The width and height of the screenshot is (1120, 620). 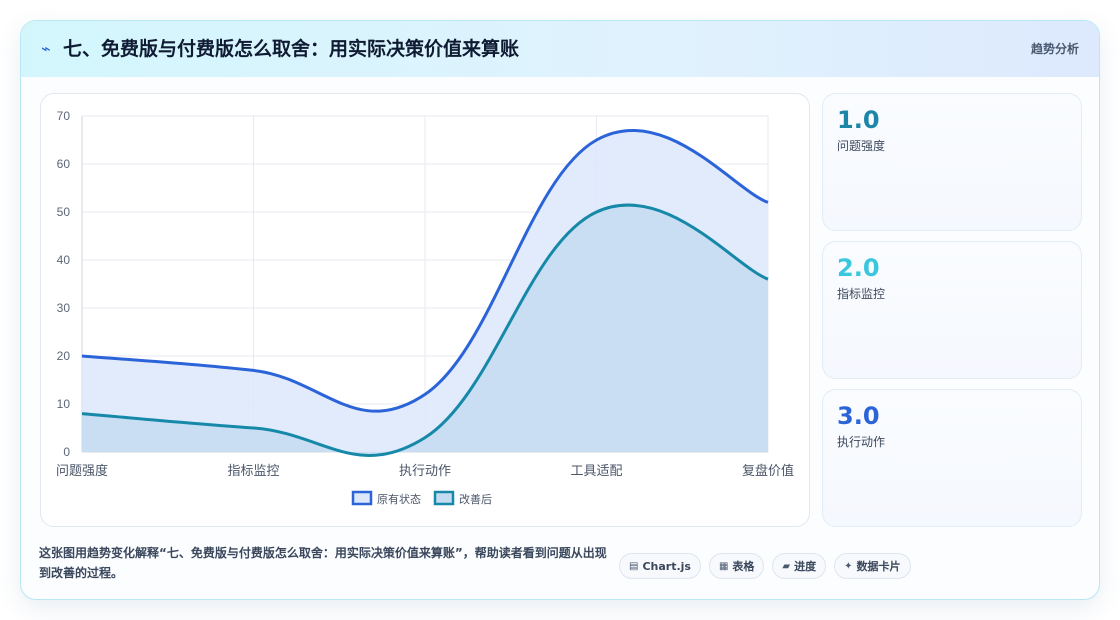 I want to click on y-tick-label: 0, so click(x=66, y=452).